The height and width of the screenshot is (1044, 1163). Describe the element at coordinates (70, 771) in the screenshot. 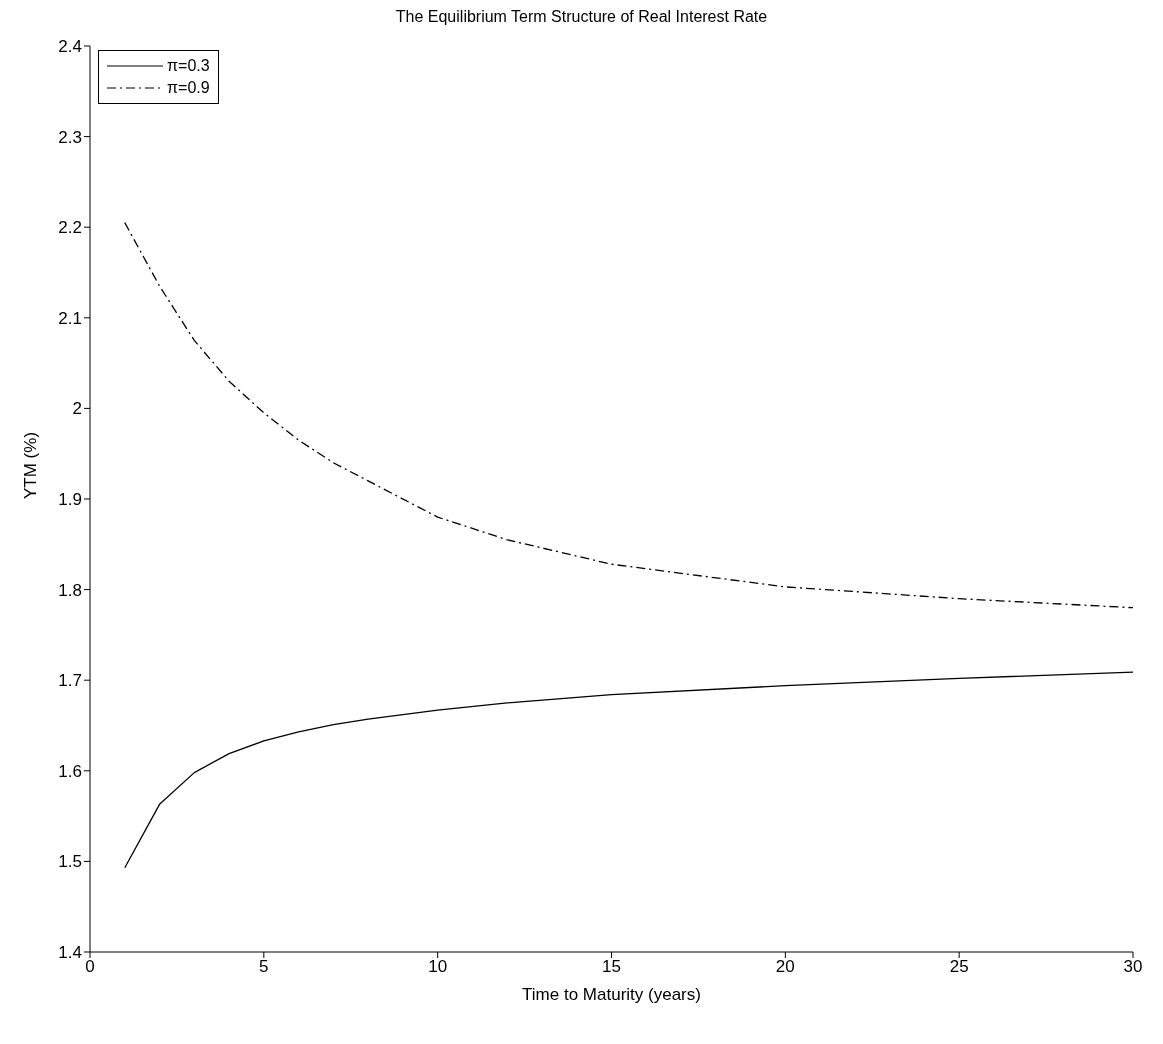

I see `y-tick-label: 1.6` at that location.